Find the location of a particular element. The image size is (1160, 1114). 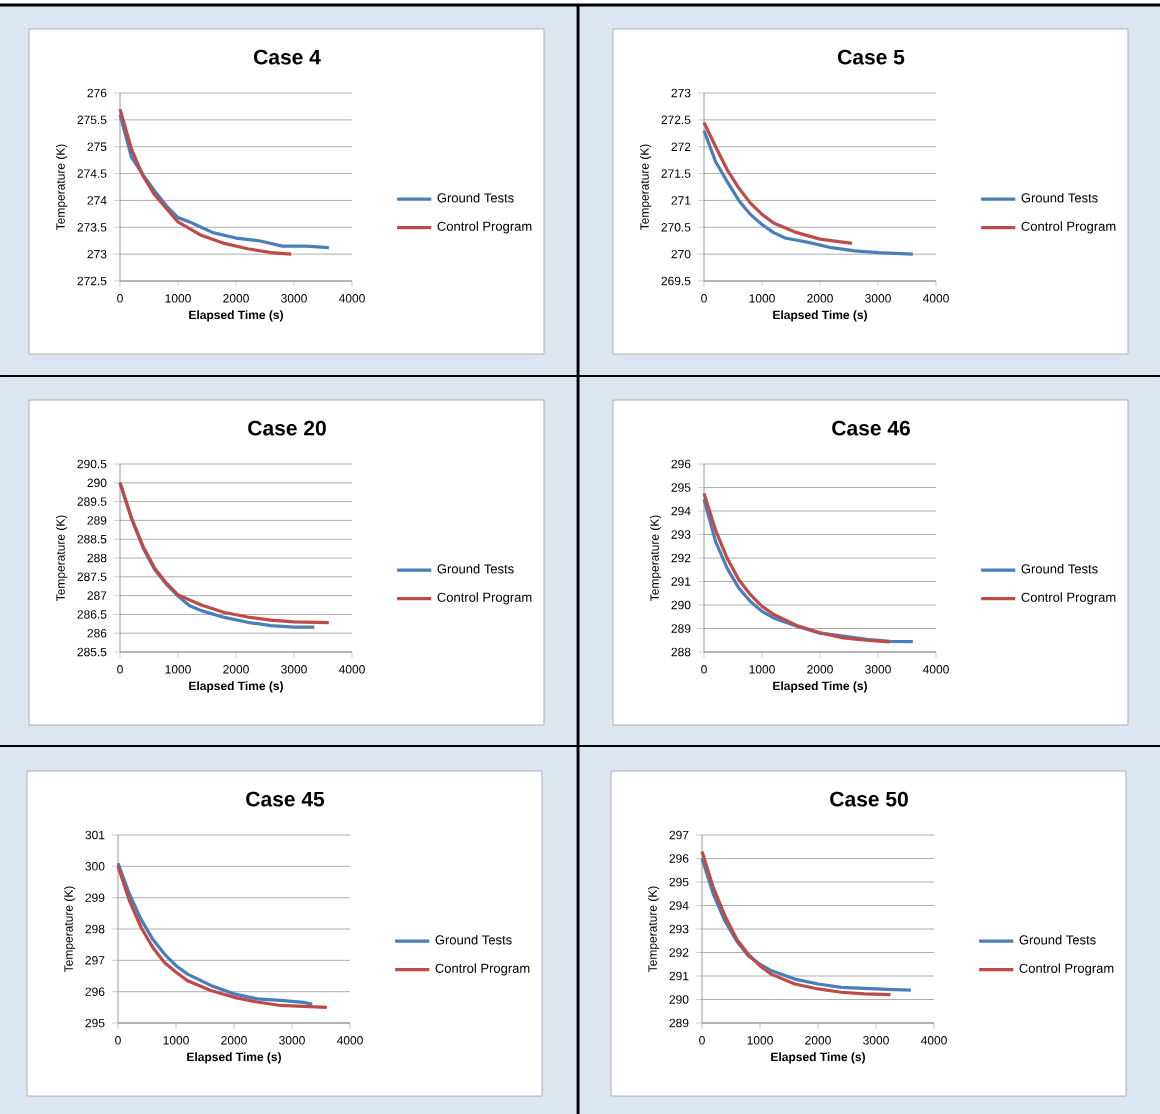

y-tick-label: 269.5 is located at coordinates (676, 281).